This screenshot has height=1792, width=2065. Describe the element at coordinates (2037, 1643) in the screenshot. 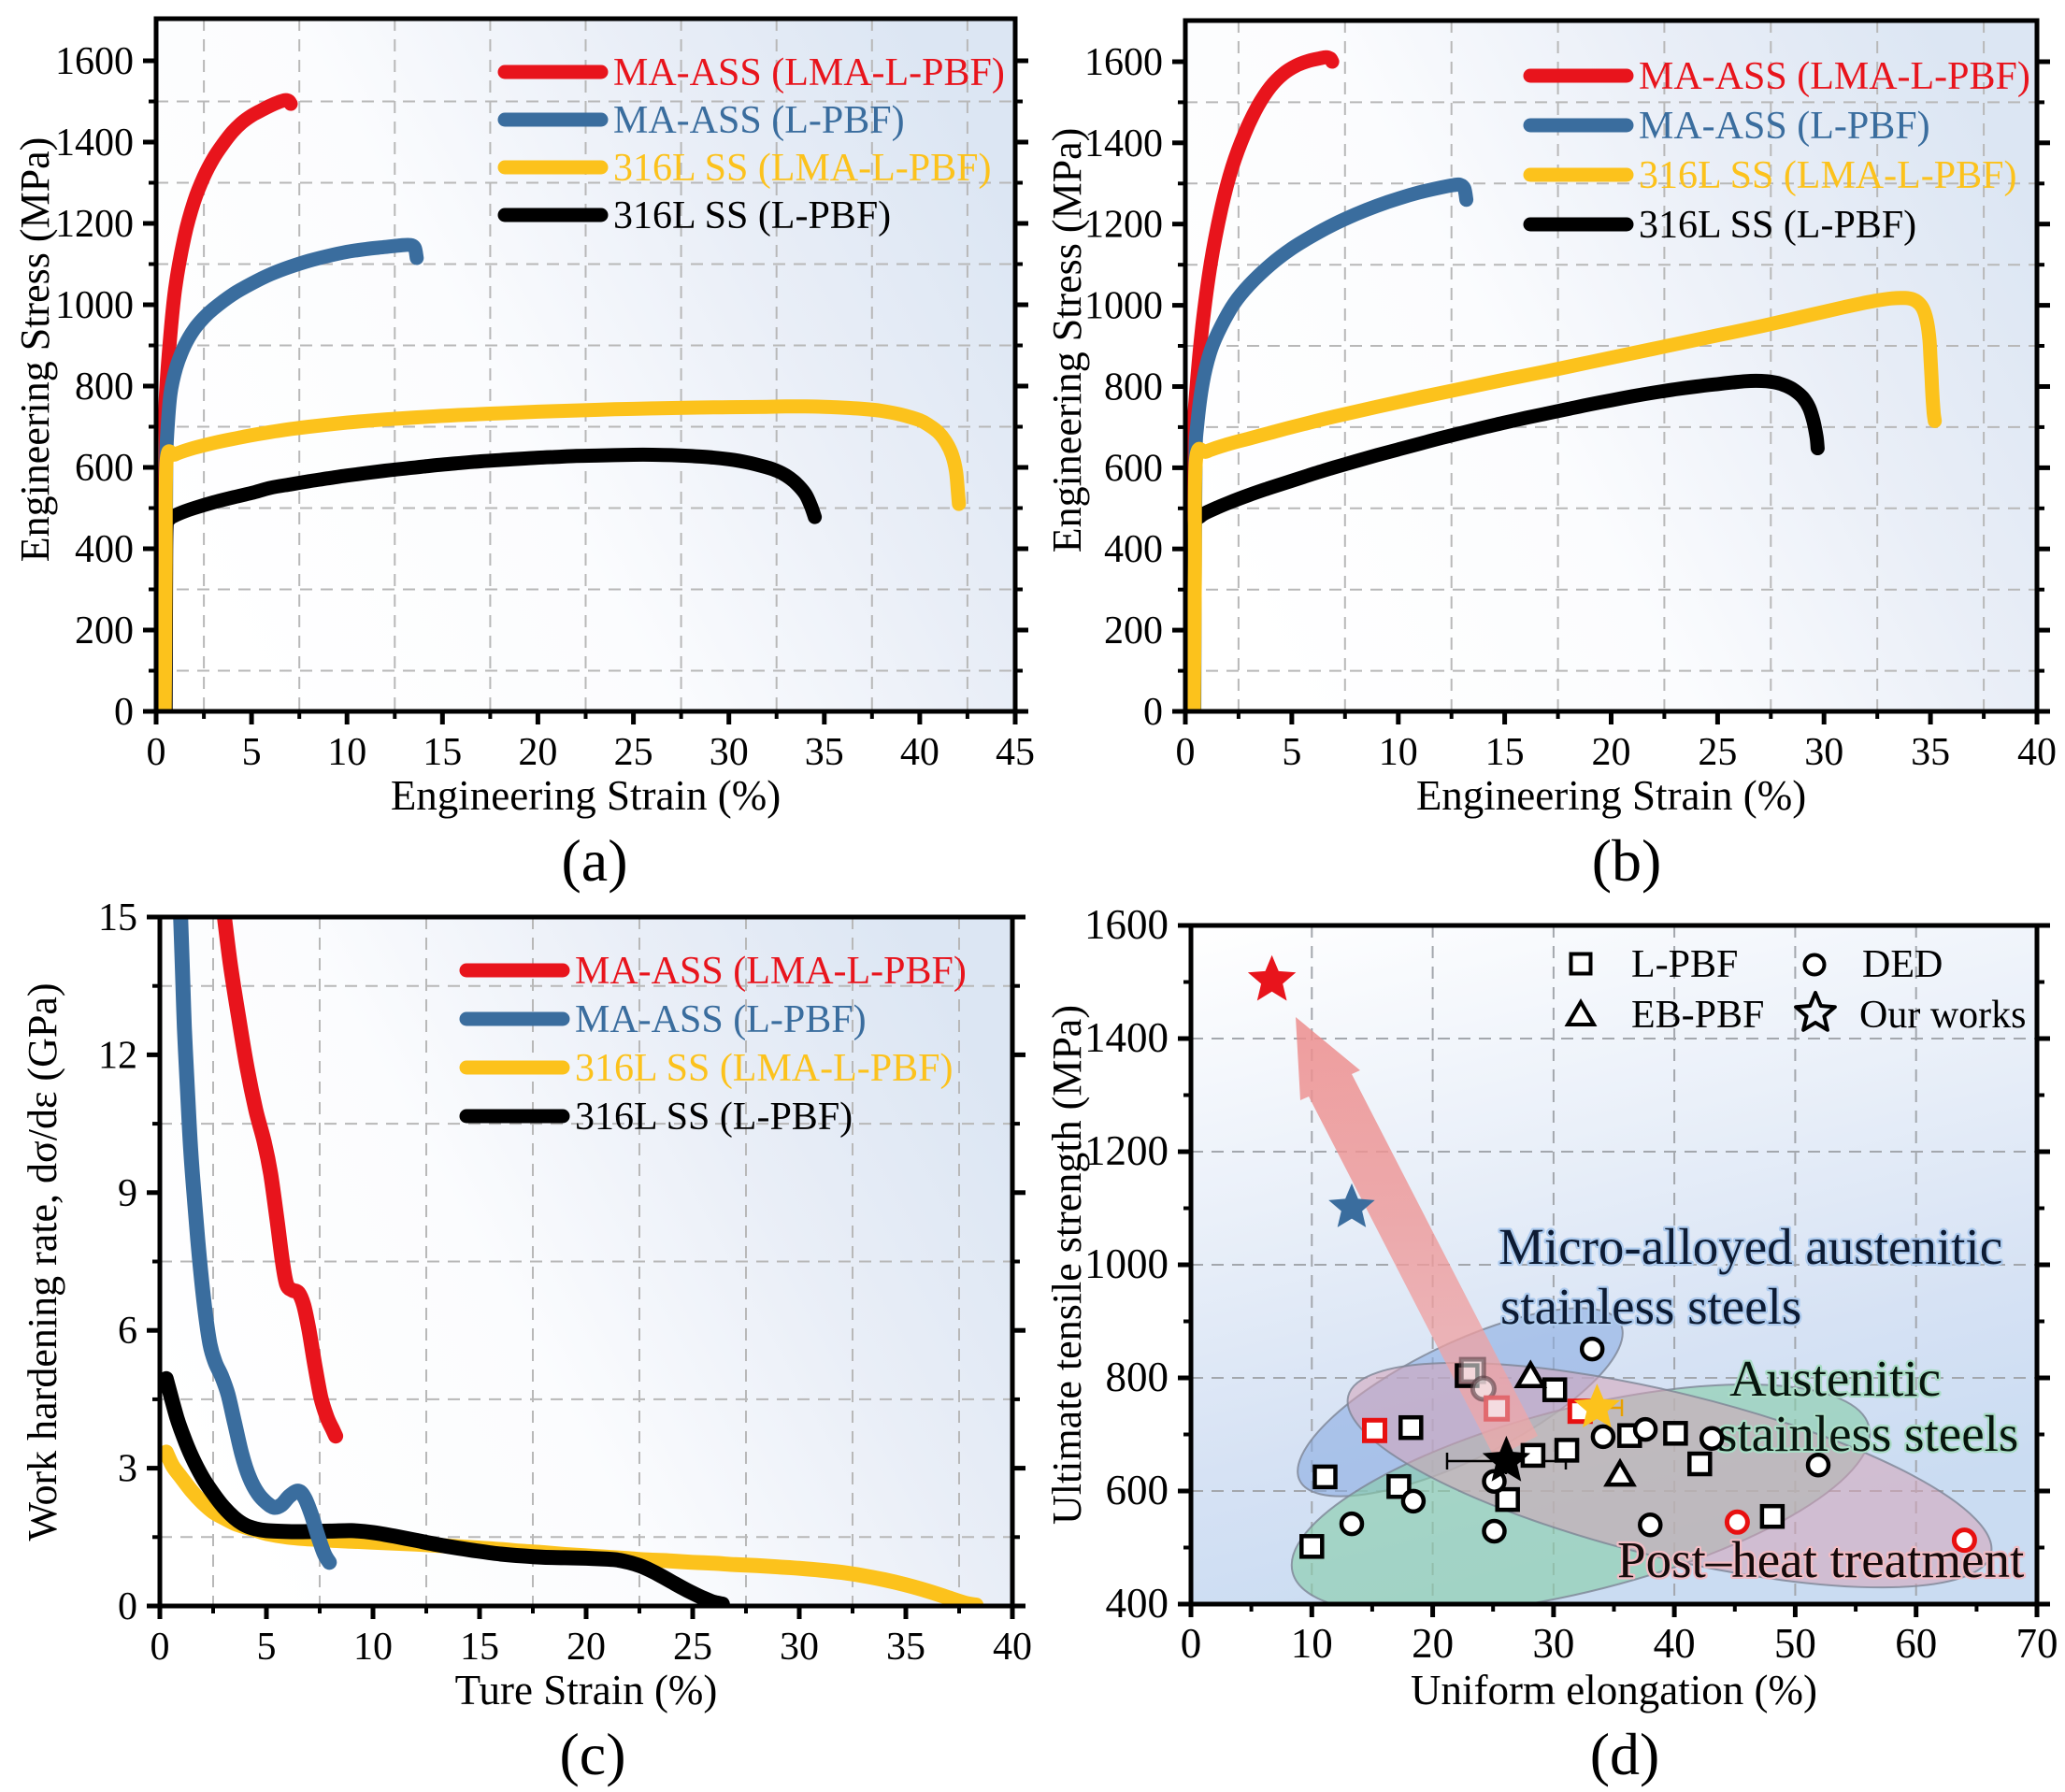

I see `svg-text: 70` at that location.